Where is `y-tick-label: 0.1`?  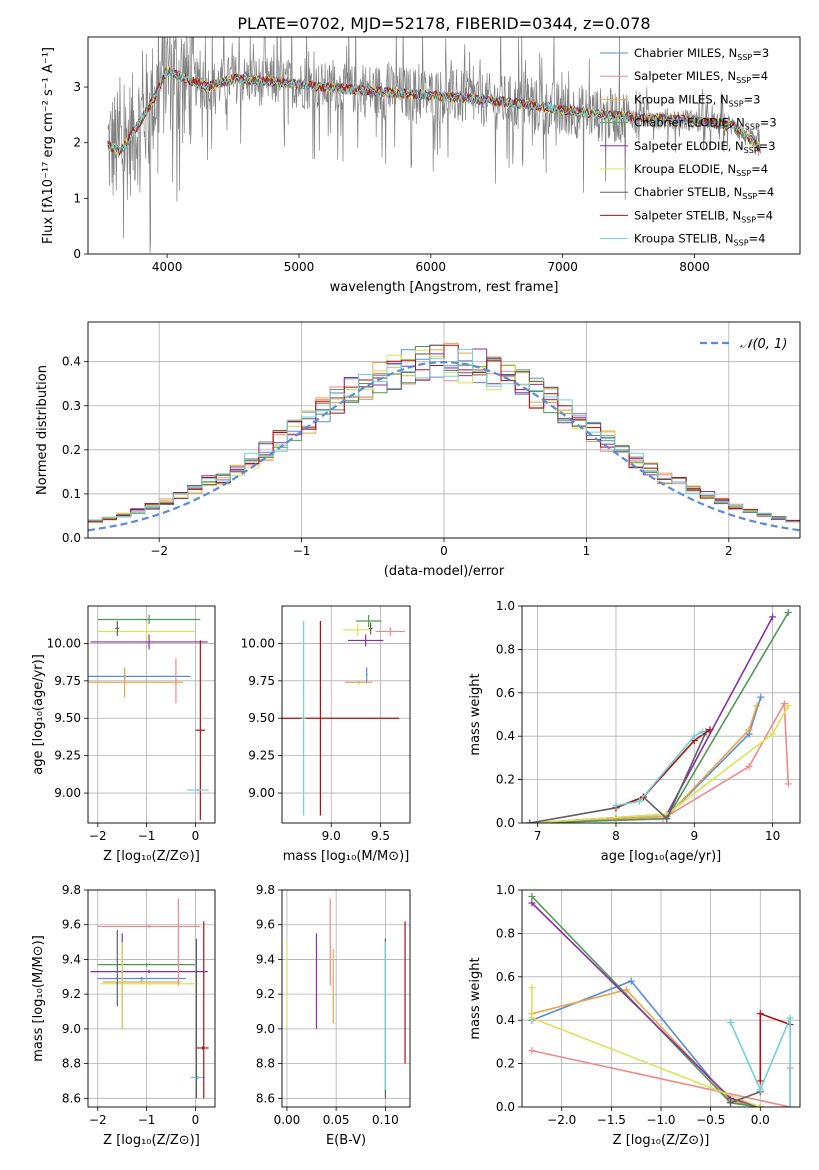
y-tick-label: 0.1 is located at coordinates (71, 494).